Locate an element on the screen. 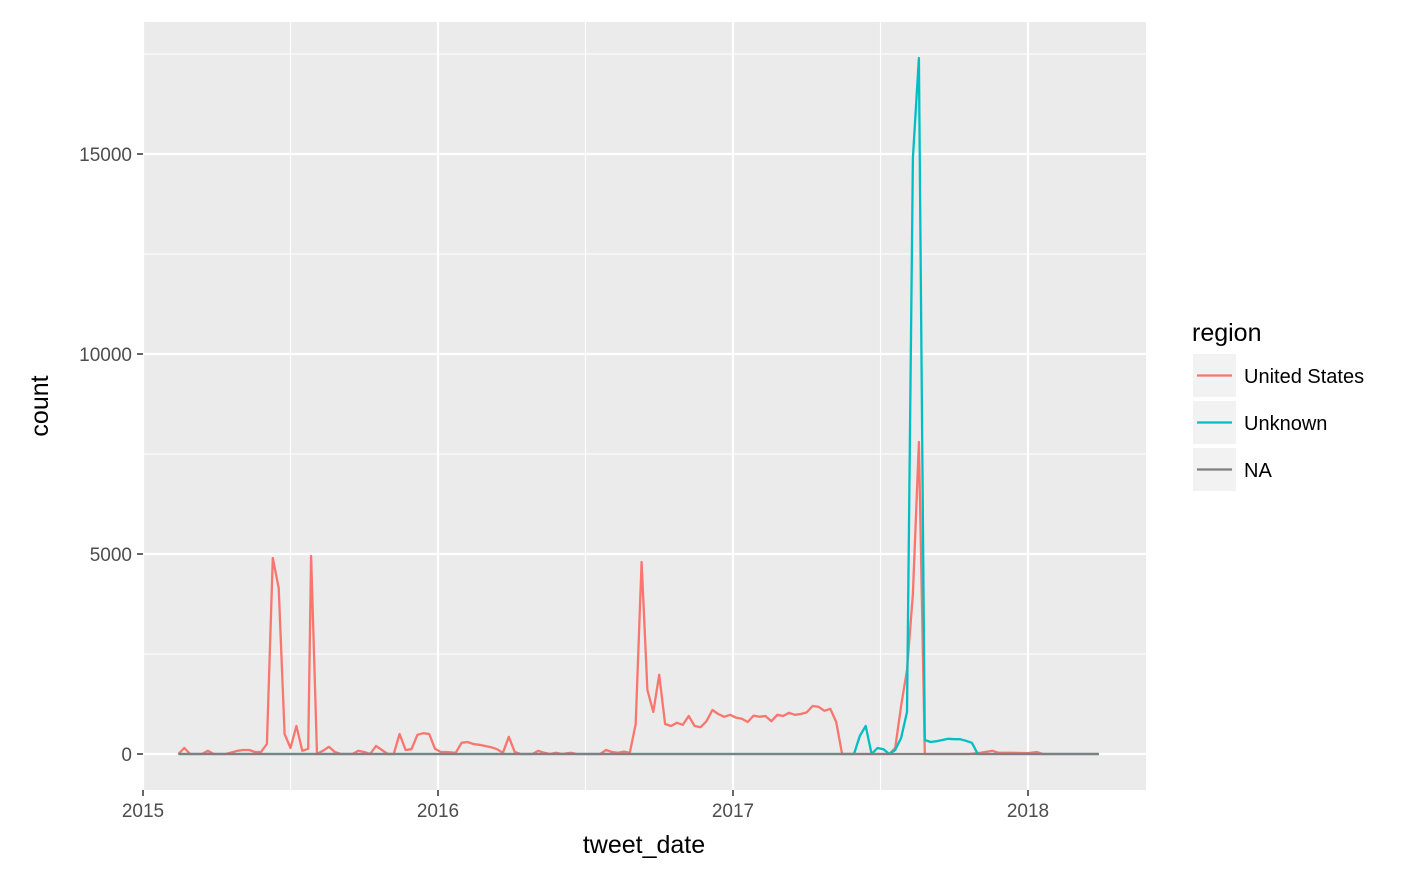  x-axis: 2015 2016 2017 2018 is located at coordinates (585, 806).